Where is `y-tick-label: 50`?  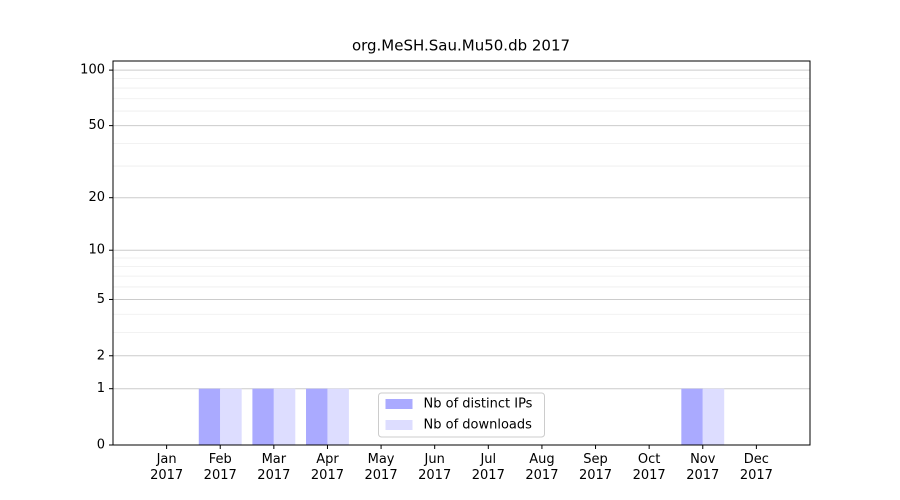
y-tick-label: 50 is located at coordinates (96, 125).